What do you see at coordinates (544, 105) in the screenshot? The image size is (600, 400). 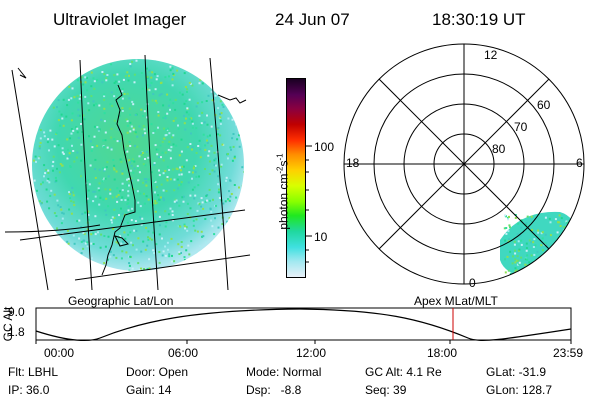 I see `mlat-60-label: 60` at bounding box center [544, 105].